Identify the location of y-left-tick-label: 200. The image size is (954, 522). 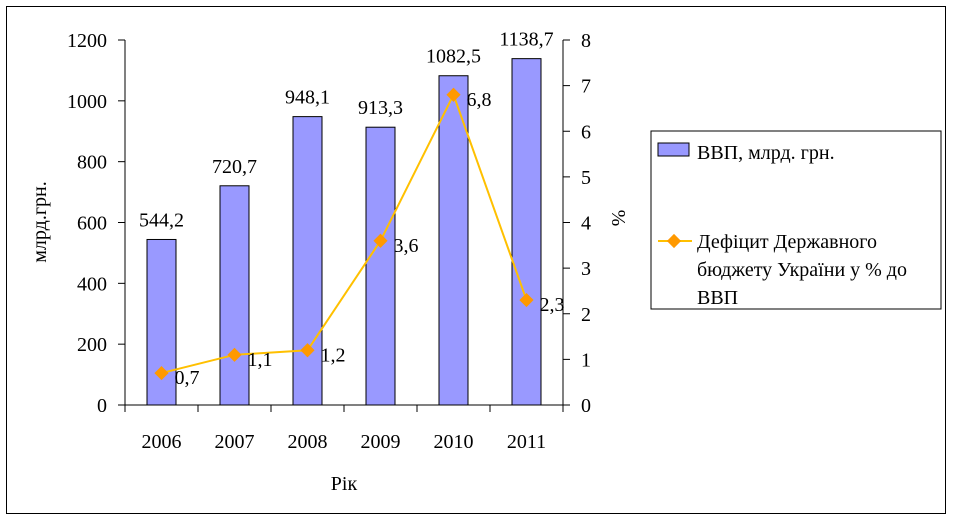
(92, 345).